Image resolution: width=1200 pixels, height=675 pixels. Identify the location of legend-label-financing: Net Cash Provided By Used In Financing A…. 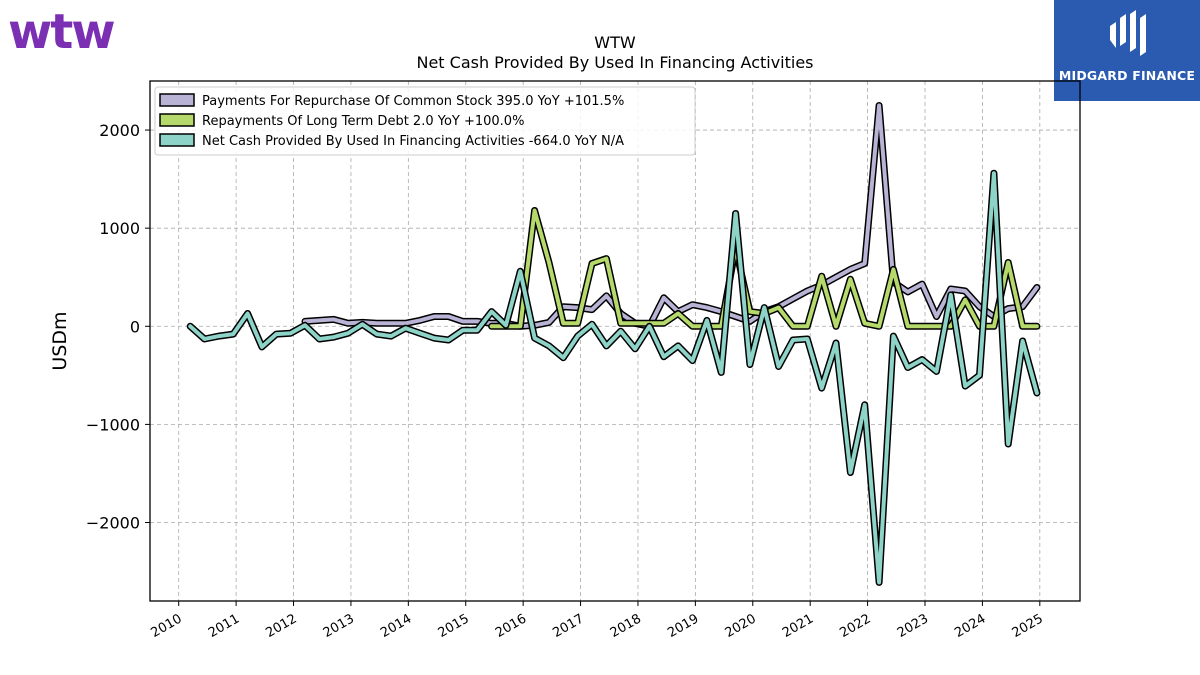
(413, 141).